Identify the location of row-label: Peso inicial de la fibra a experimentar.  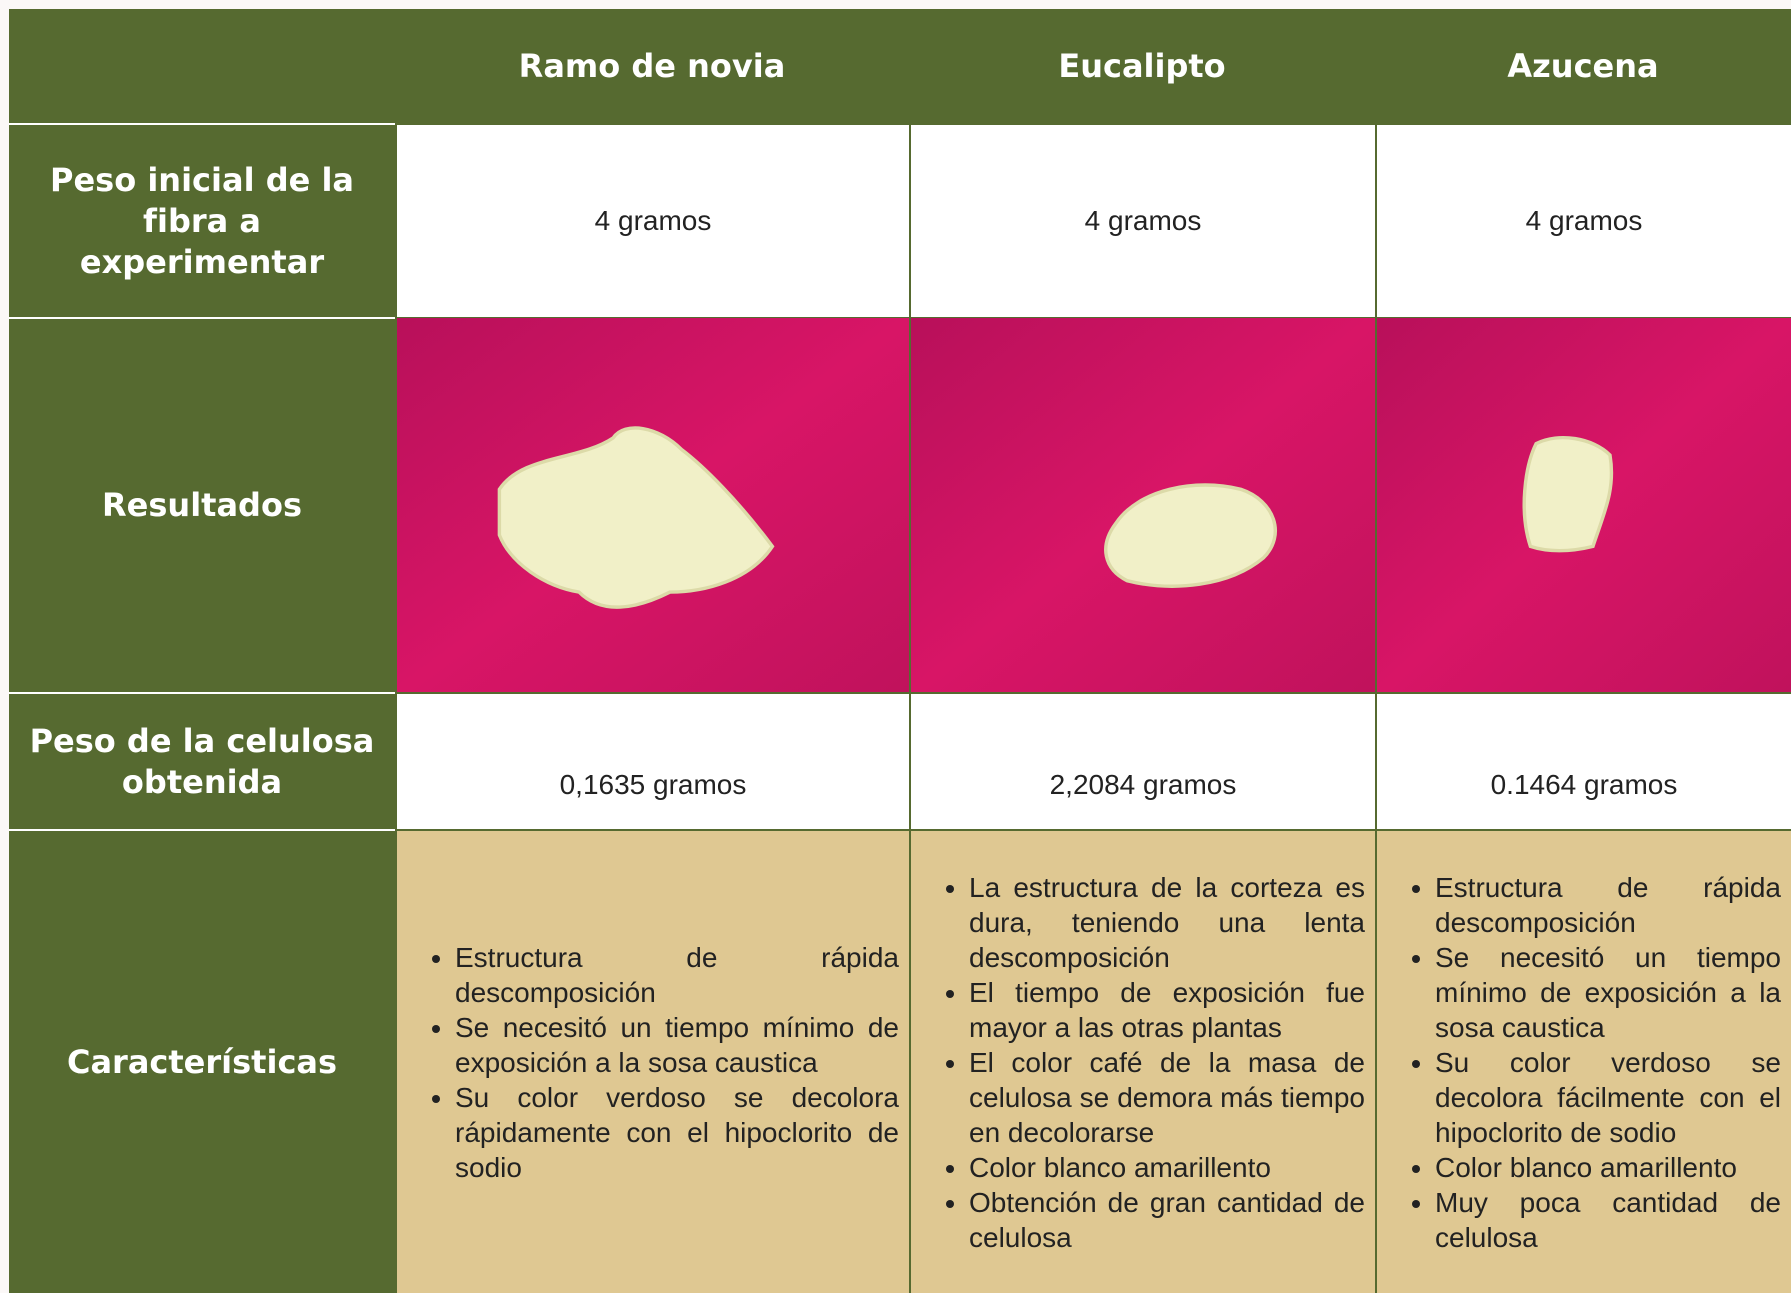
(202, 220).